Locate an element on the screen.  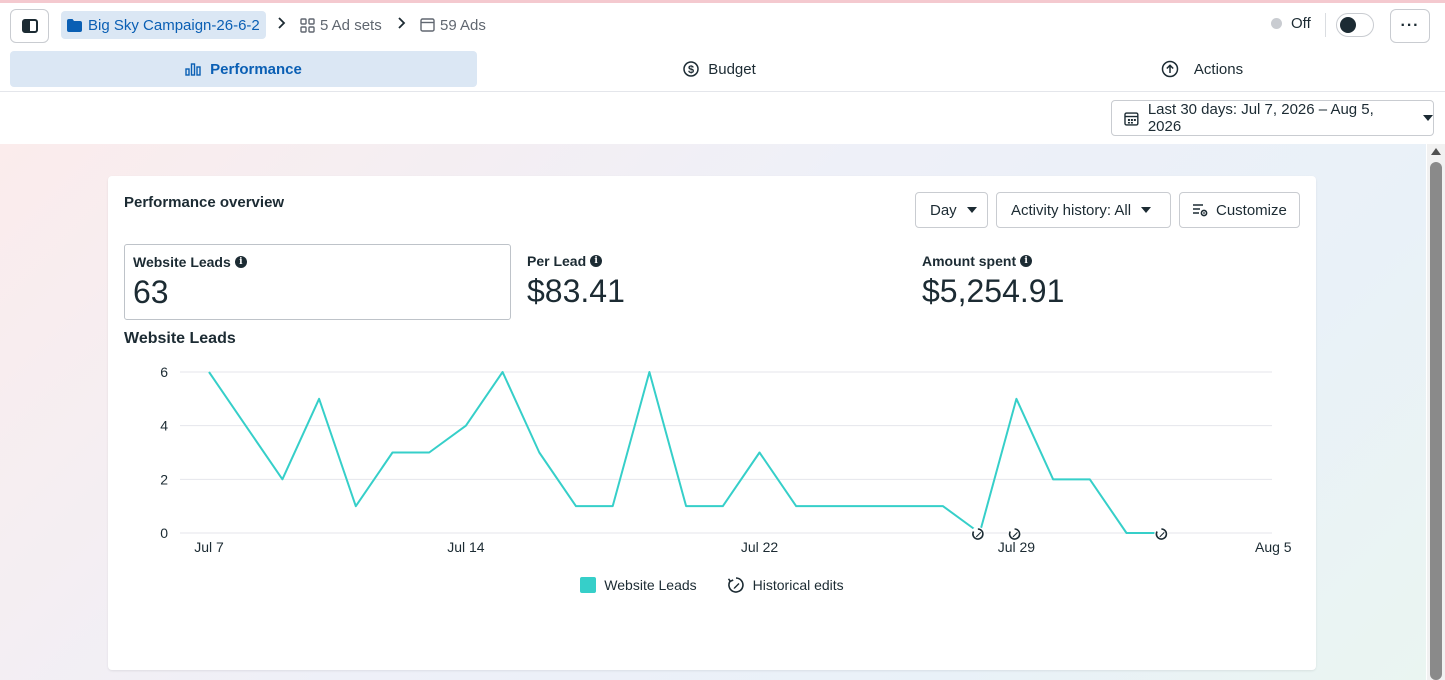
scroll-up-arrow-icon is located at coordinates (1436, 151).